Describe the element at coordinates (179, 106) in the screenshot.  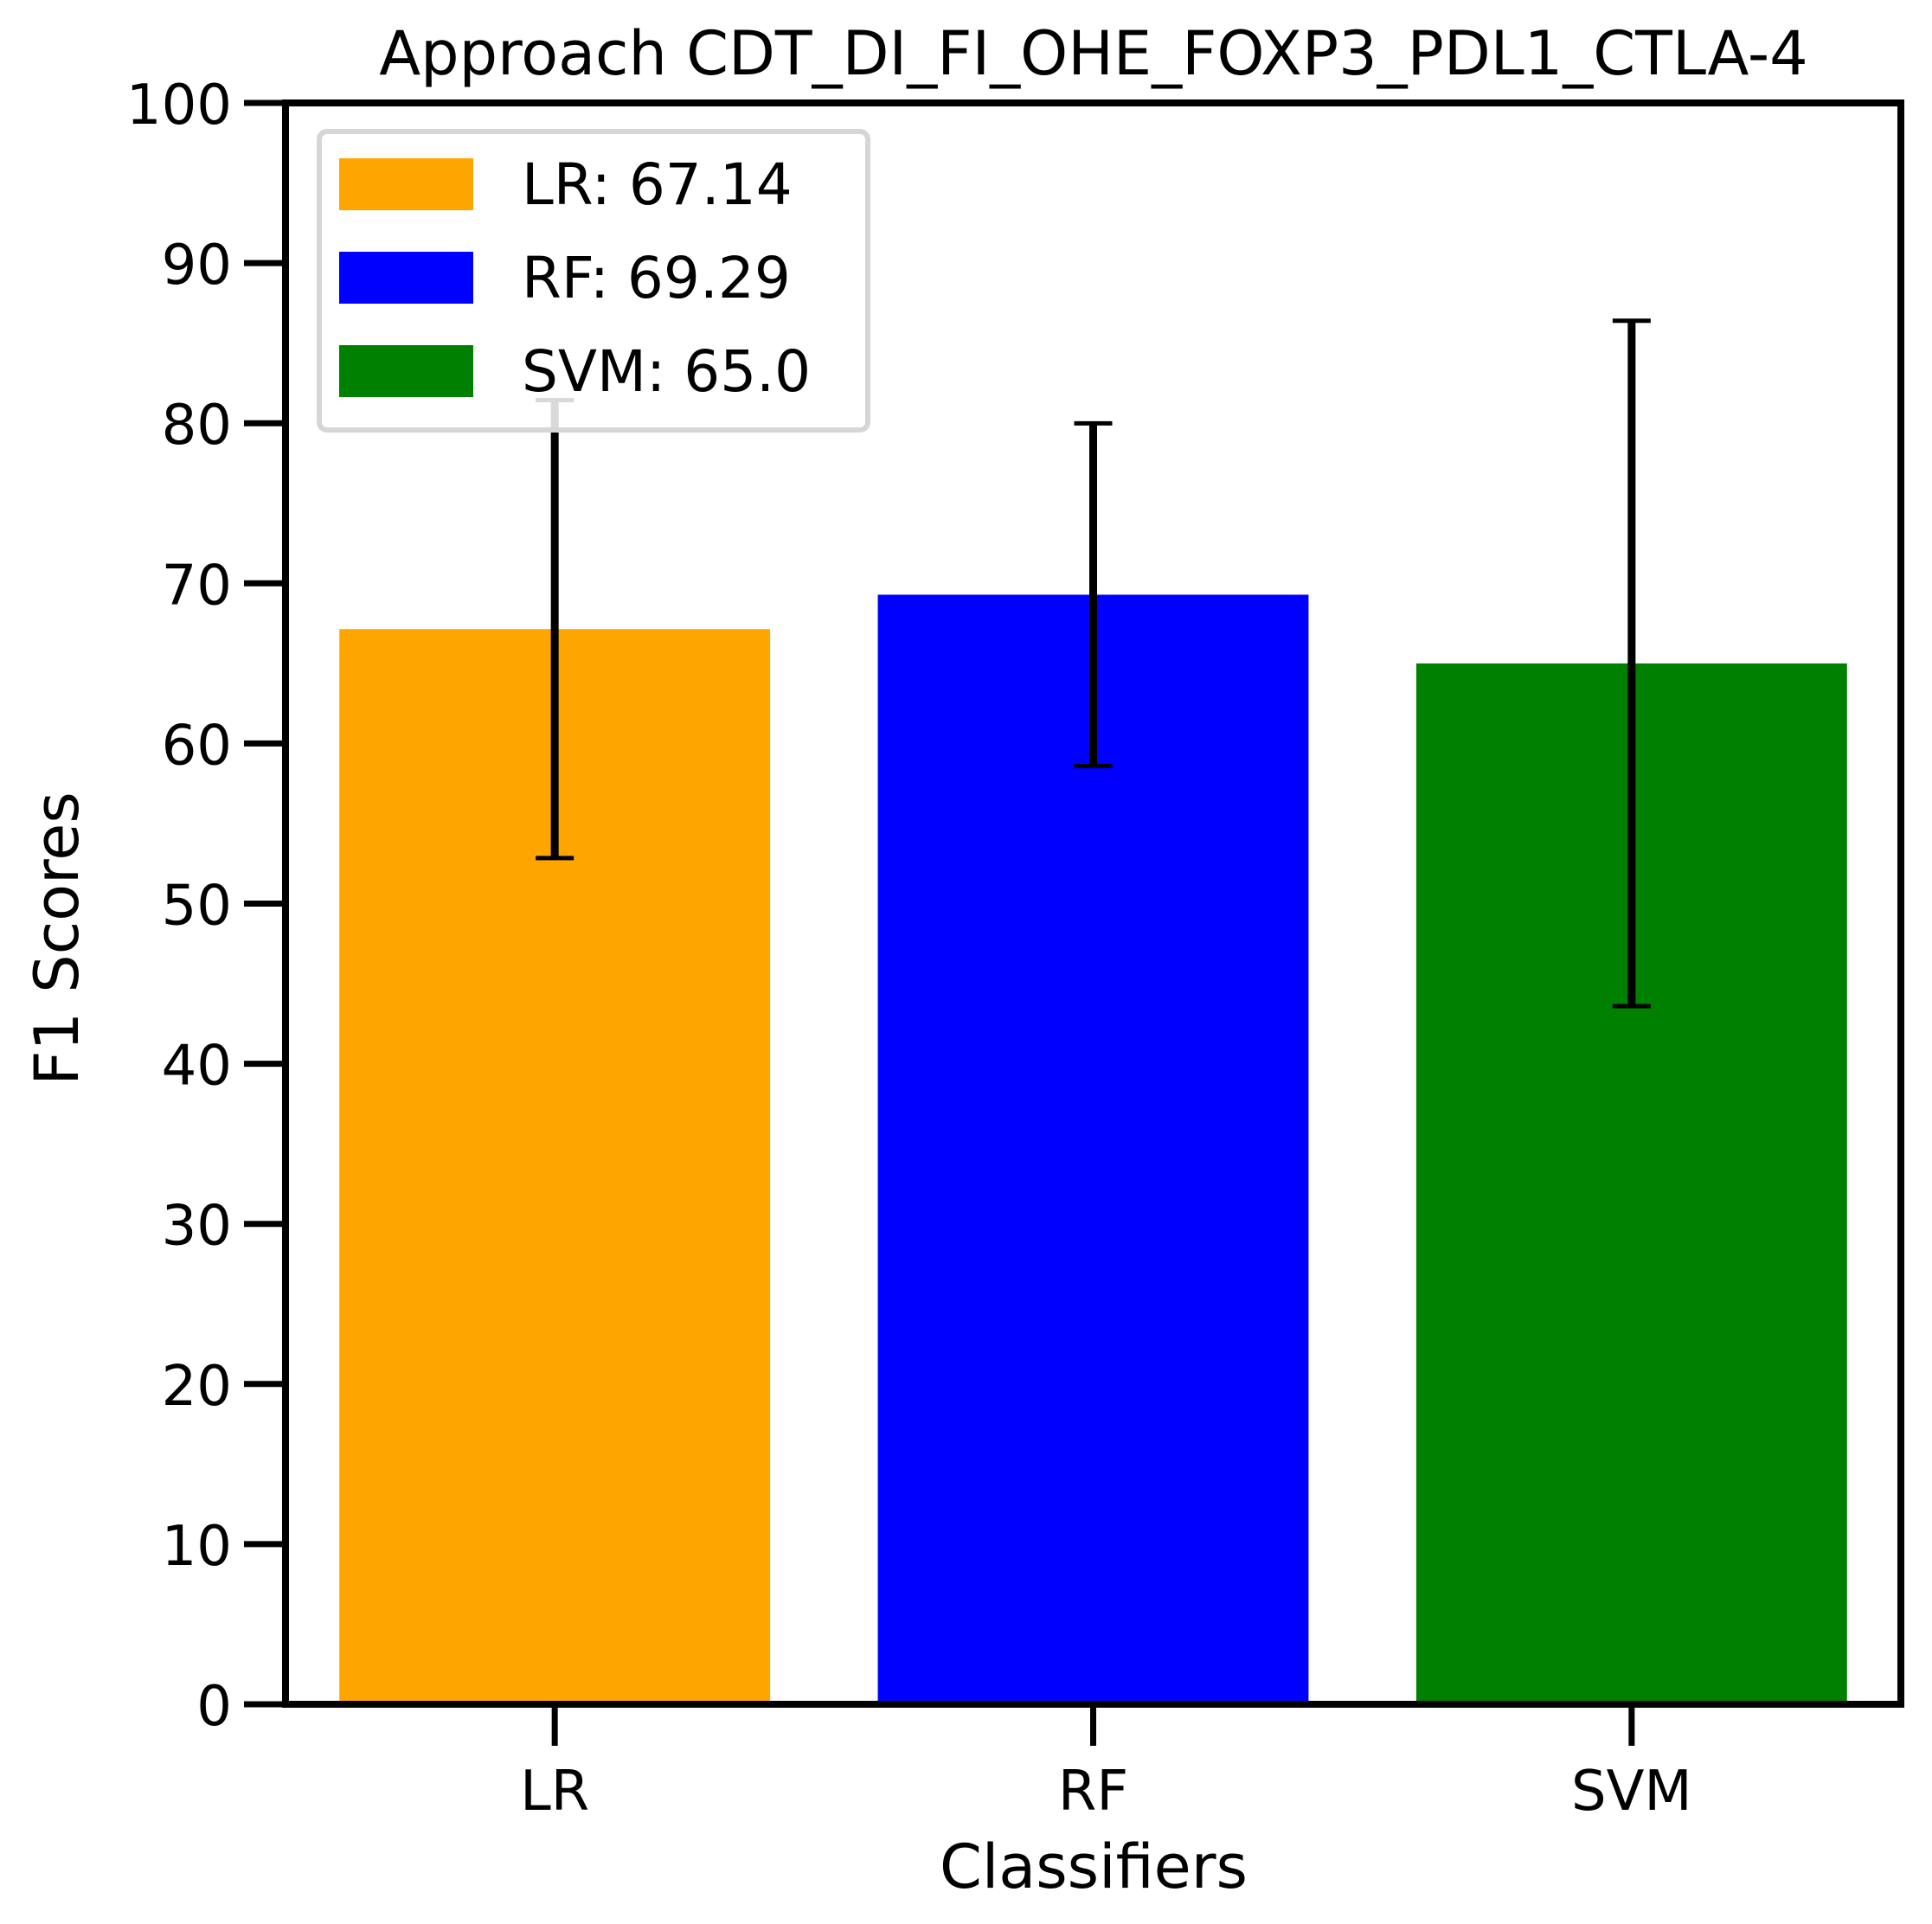
I see `y-tick-label: 100` at that location.